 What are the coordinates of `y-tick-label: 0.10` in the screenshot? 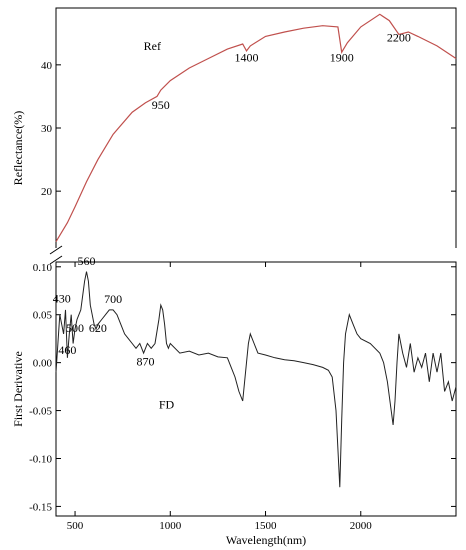 It's located at (43, 268).